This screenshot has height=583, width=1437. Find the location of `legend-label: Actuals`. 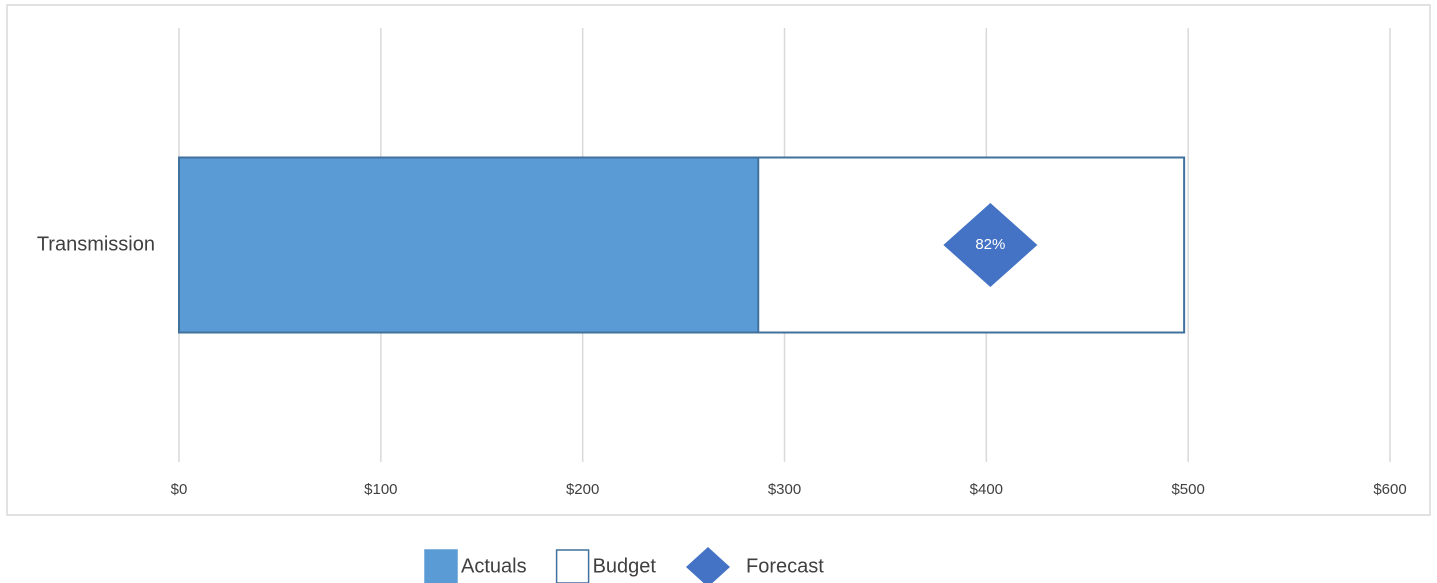

legend-label: Actuals is located at coordinates (494, 566).